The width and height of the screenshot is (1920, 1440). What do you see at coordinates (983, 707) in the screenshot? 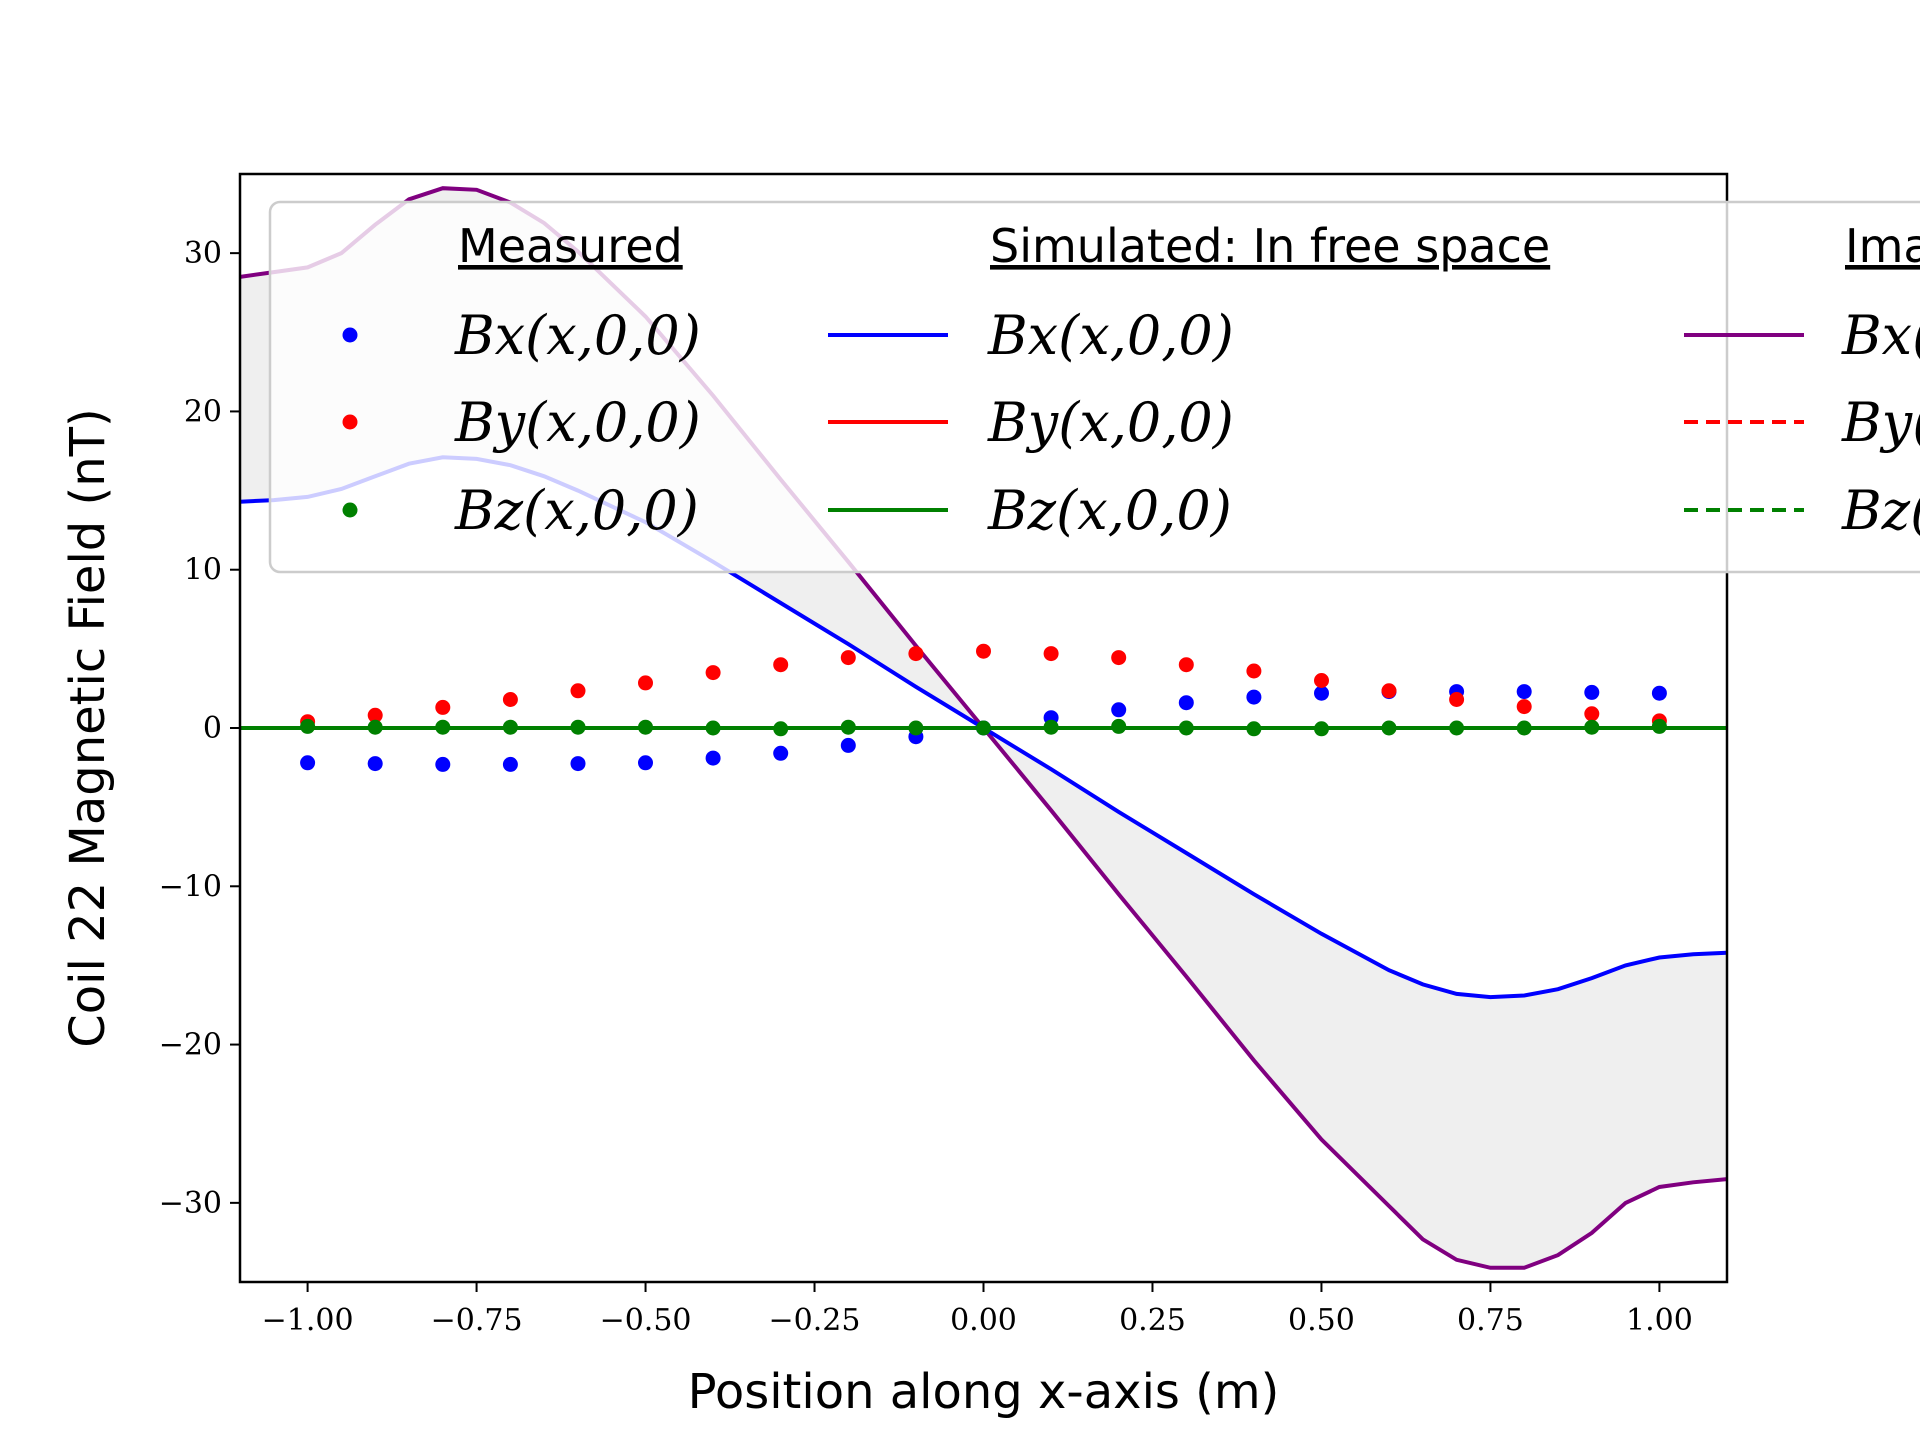
I see `measured-points` at bounding box center [983, 707].